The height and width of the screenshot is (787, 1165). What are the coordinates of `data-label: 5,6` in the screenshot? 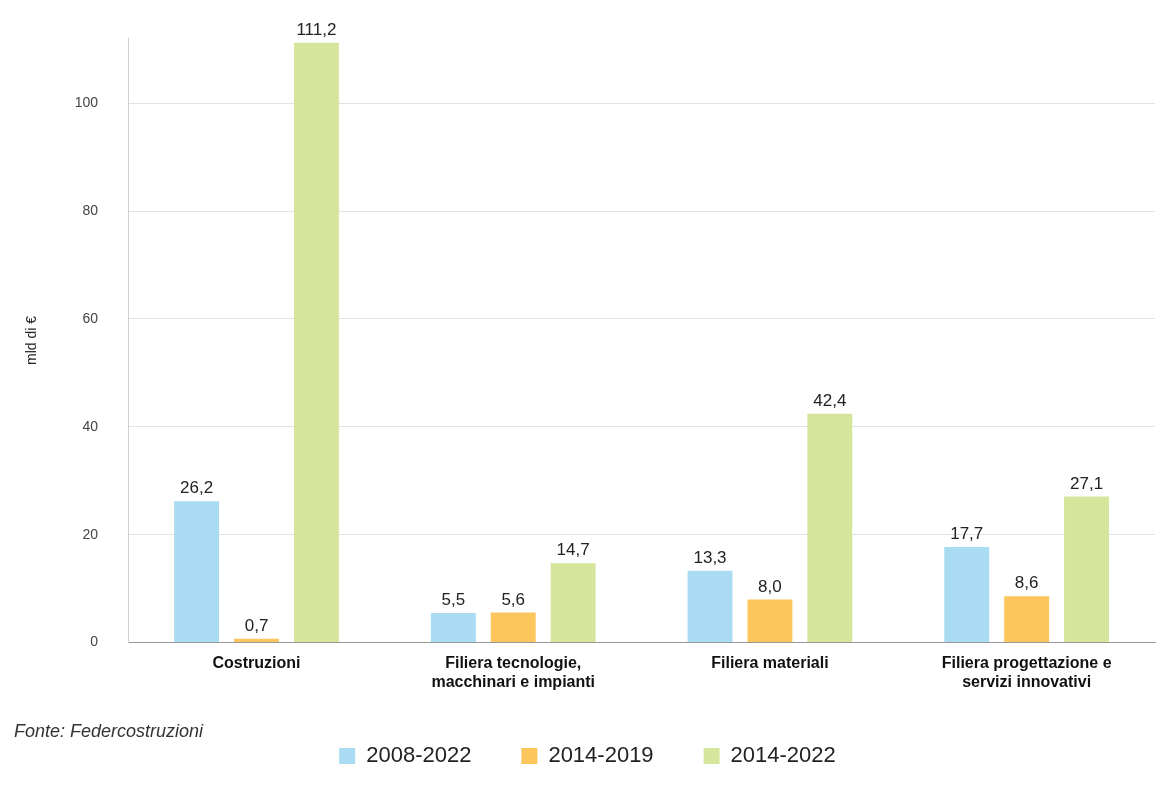 It's located at (513, 599).